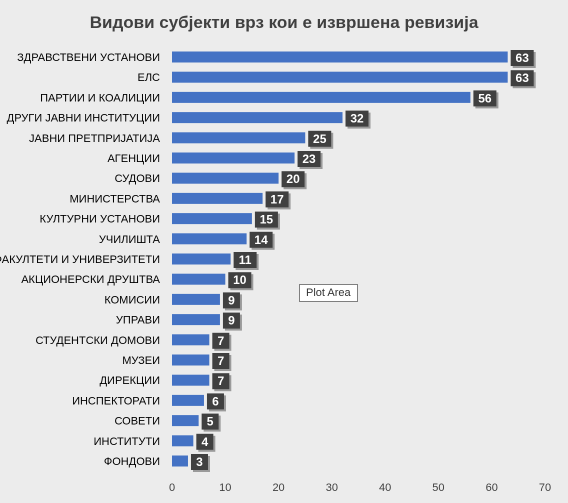  I want to click on x-tick-label: 60, so click(492, 488).